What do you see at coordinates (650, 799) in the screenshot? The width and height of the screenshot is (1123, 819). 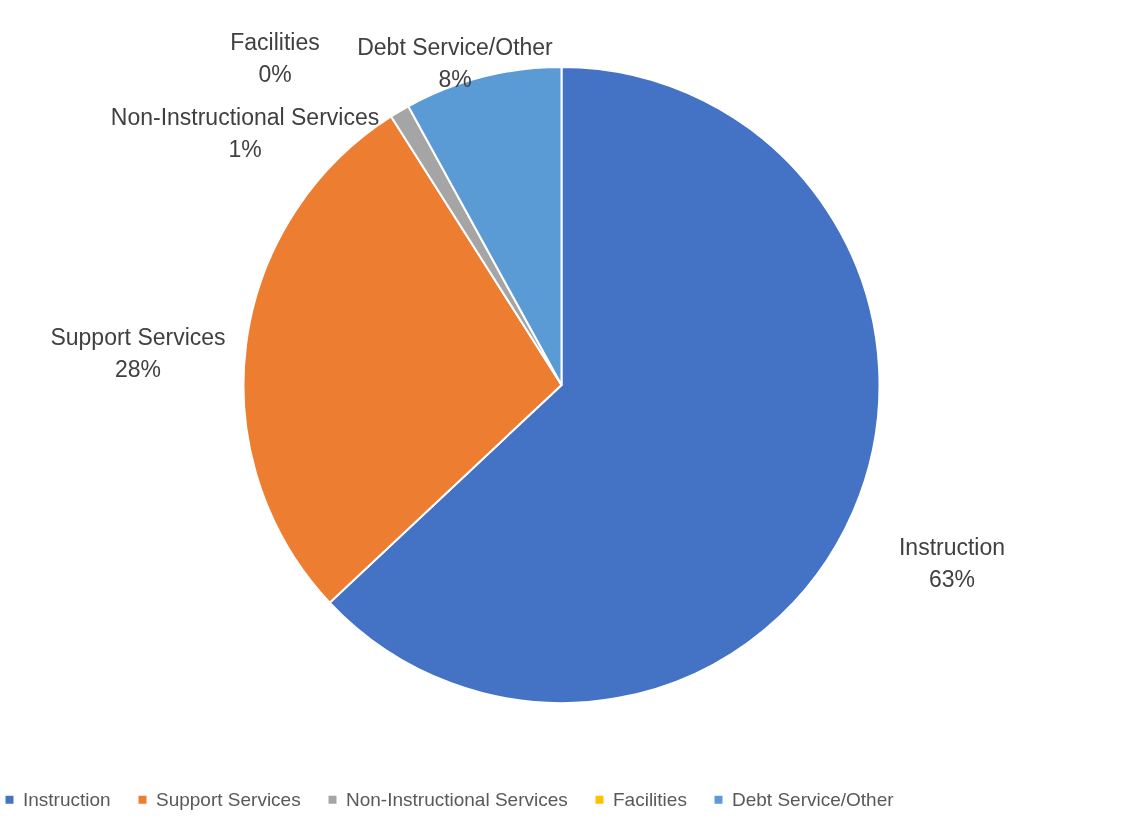 I see `legend-label: Facilities` at bounding box center [650, 799].